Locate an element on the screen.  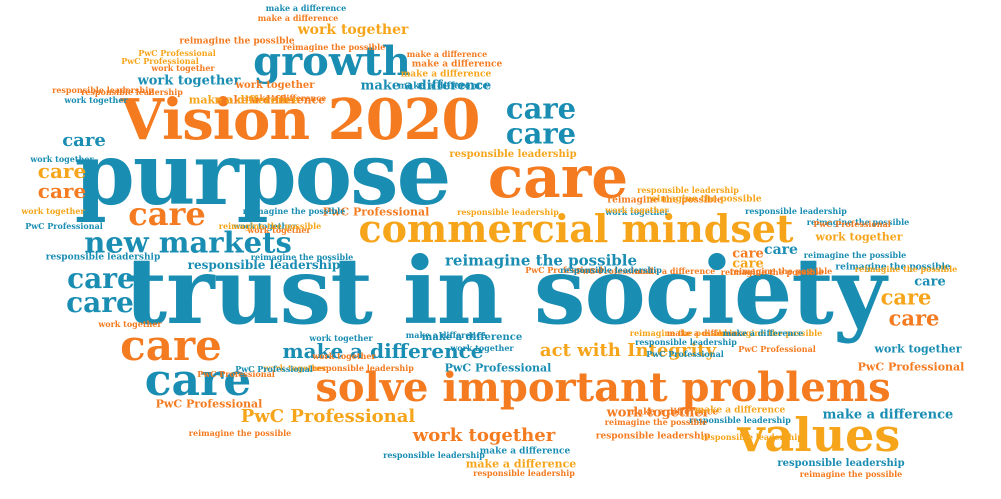
cloud-word: act with Integrity is located at coordinates (628, 350).